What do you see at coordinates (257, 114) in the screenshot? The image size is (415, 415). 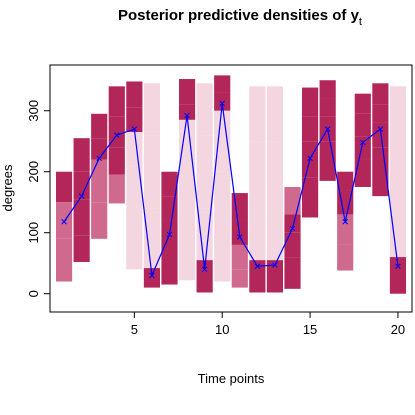 I see `density-band-t12-seg0` at bounding box center [257, 114].